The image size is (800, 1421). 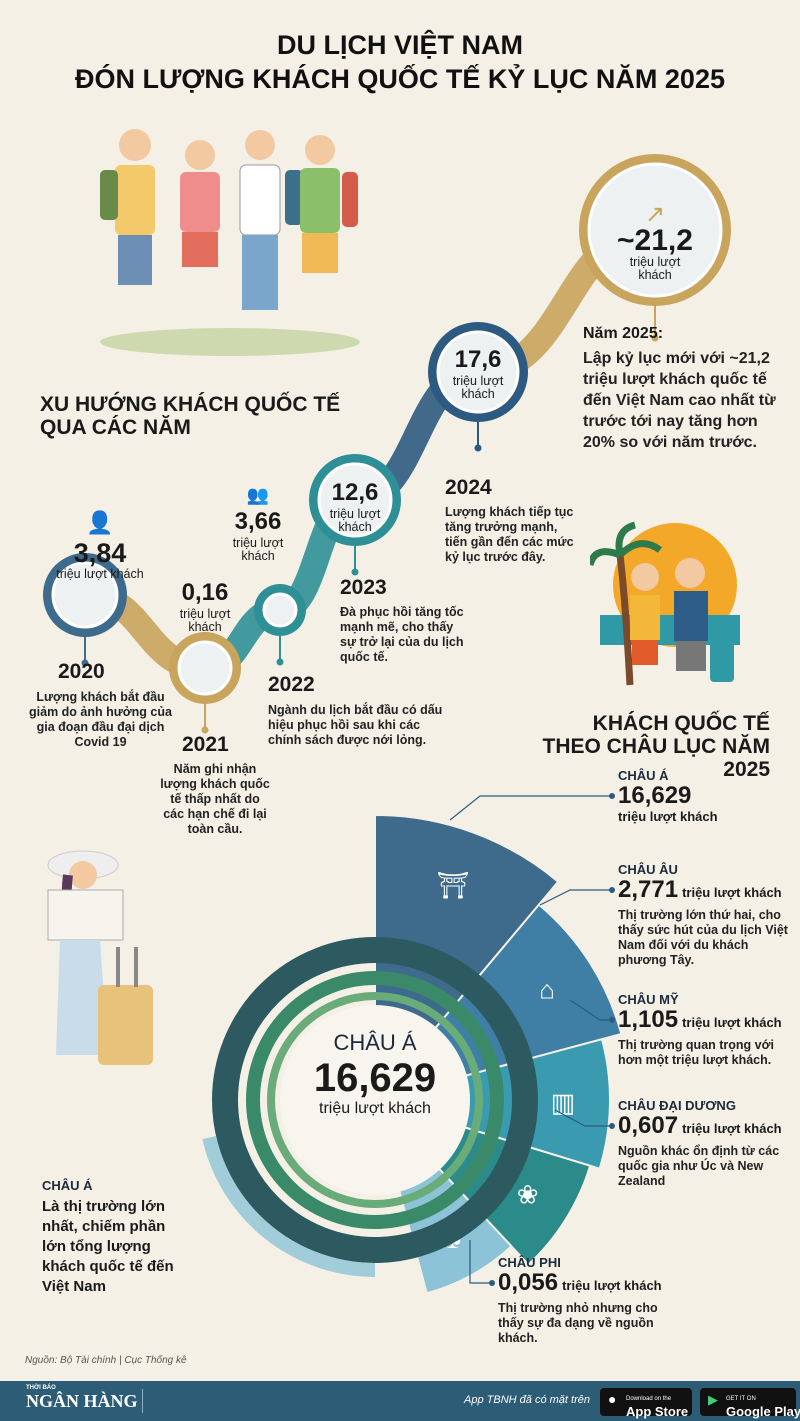 I want to click on timeline-value-2022: 👥 3,66 triệu lượt khách, so click(x=258, y=524).